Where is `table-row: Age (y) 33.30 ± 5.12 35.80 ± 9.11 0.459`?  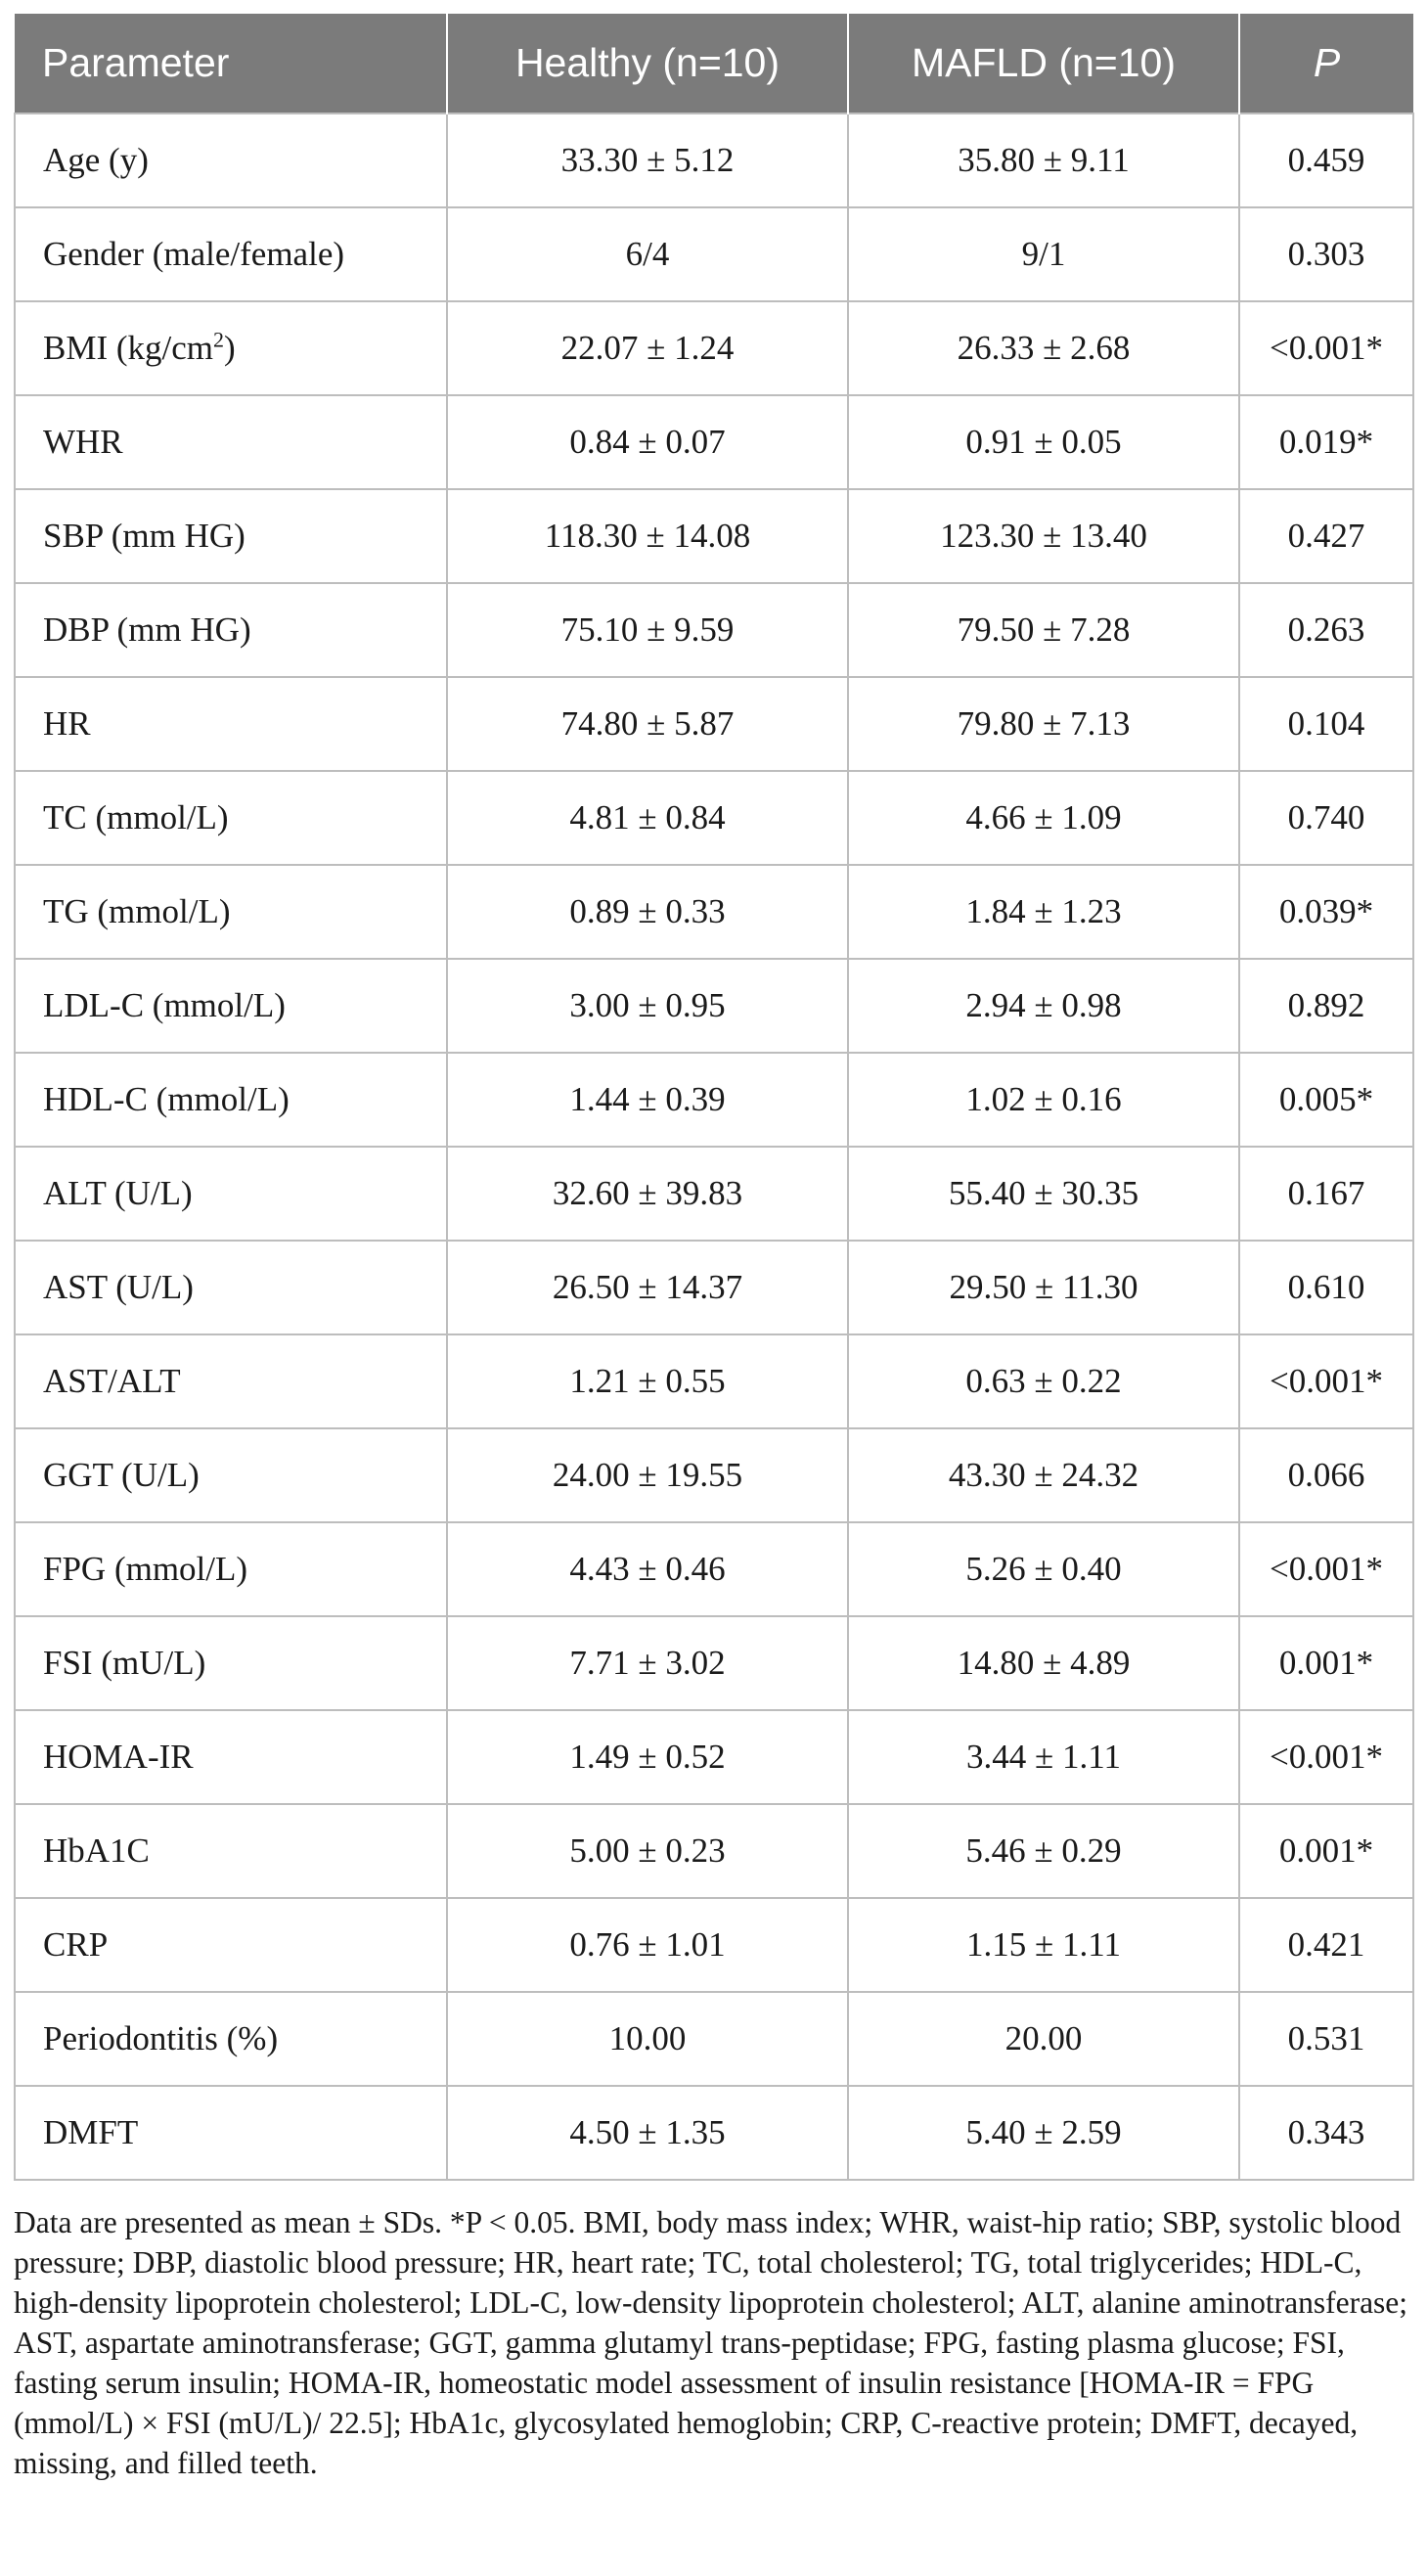 table-row: Age (y) 33.30 ± 5.12 35.80 ± 9.11 0.459 is located at coordinates (714, 160).